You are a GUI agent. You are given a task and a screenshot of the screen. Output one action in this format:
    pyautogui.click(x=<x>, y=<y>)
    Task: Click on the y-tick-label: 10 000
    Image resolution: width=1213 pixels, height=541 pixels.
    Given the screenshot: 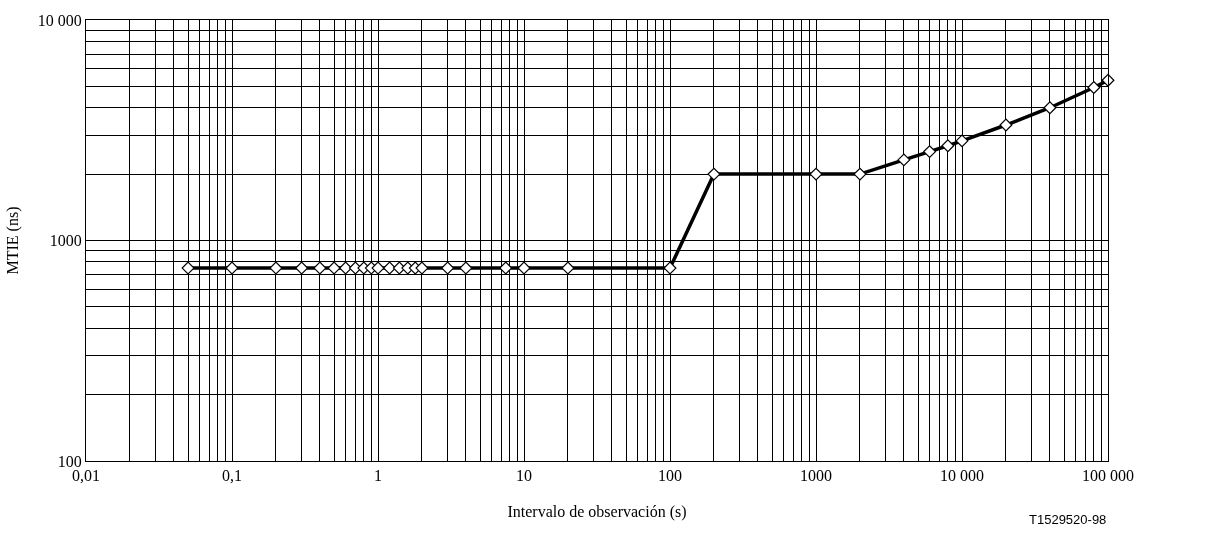 What is the action you would take?
    pyautogui.click(x=59, y=20)
    